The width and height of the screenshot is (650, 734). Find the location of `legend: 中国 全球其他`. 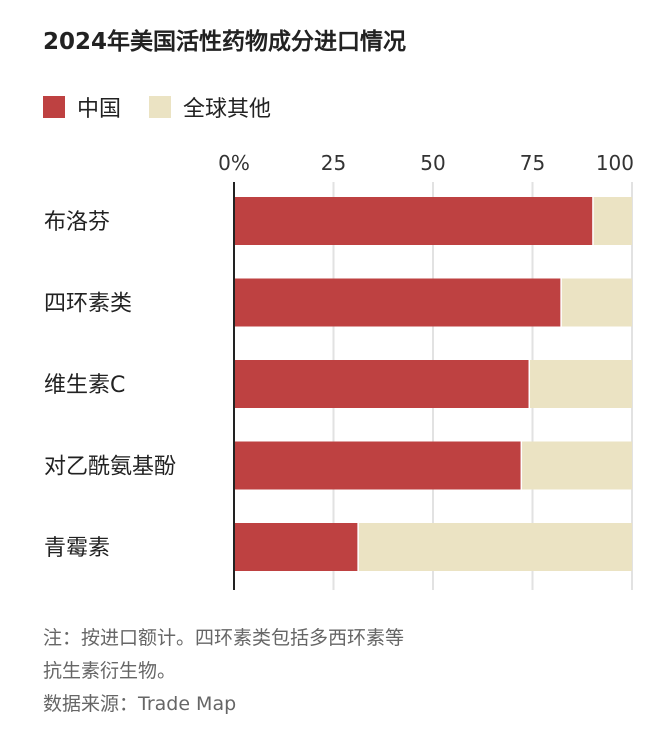

legend: 中国 全球其他 is located at coordinates (171, 107).